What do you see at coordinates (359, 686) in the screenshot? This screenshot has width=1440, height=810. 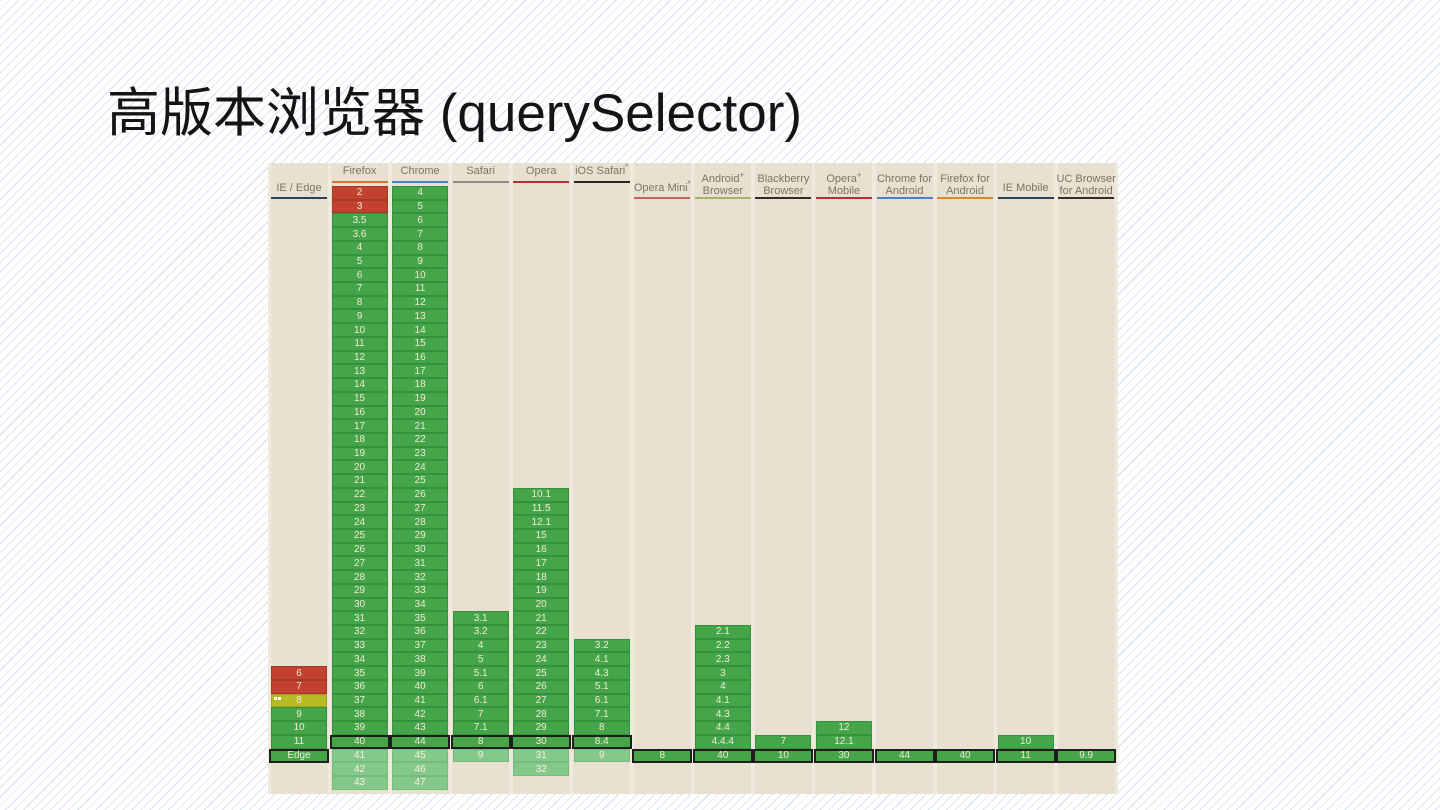 I see `version-cell-firefox-36: 36` at bounding box center [359, 686].